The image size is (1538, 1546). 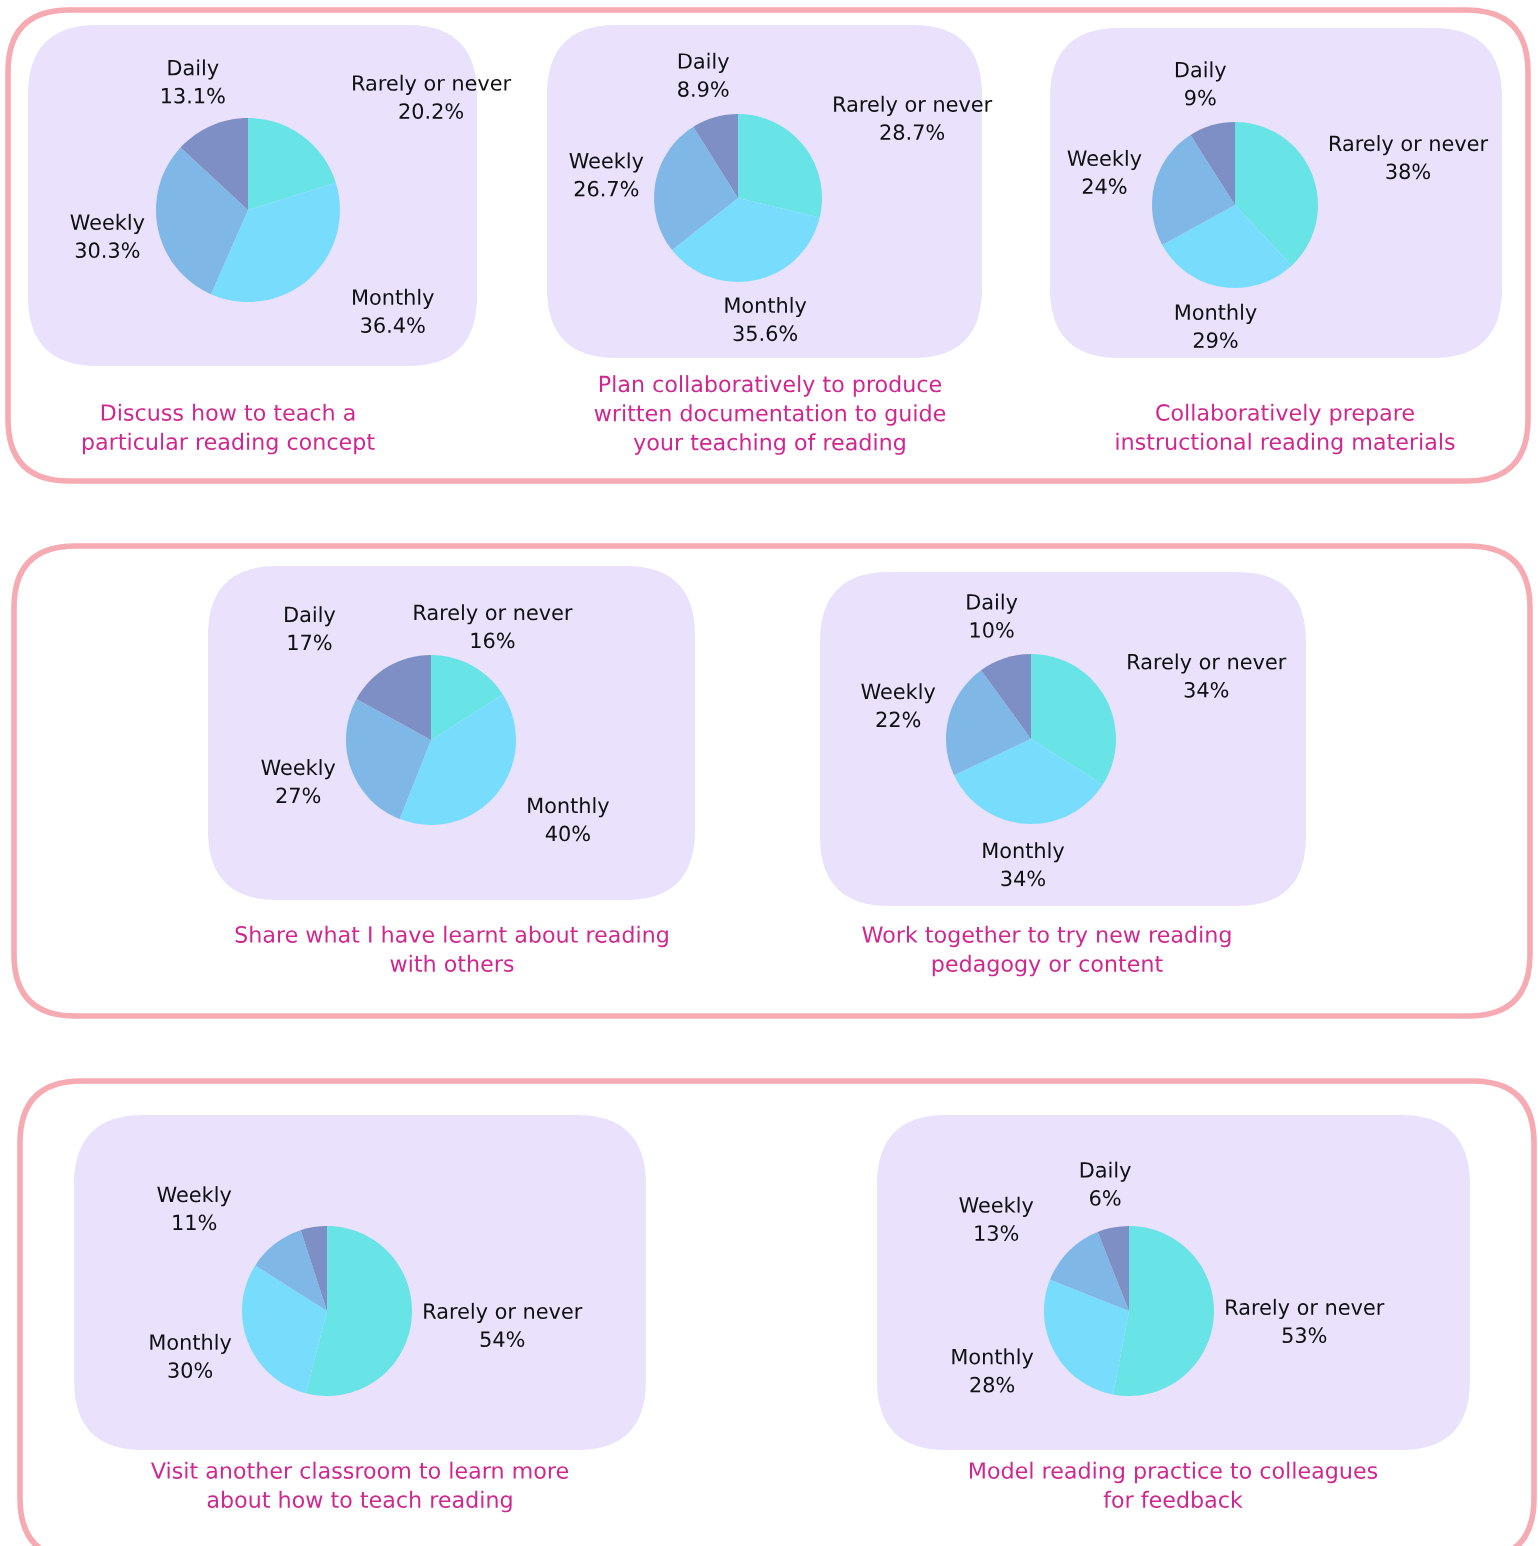 I want to click on data-label: 10%, so click(x=992, y=630).